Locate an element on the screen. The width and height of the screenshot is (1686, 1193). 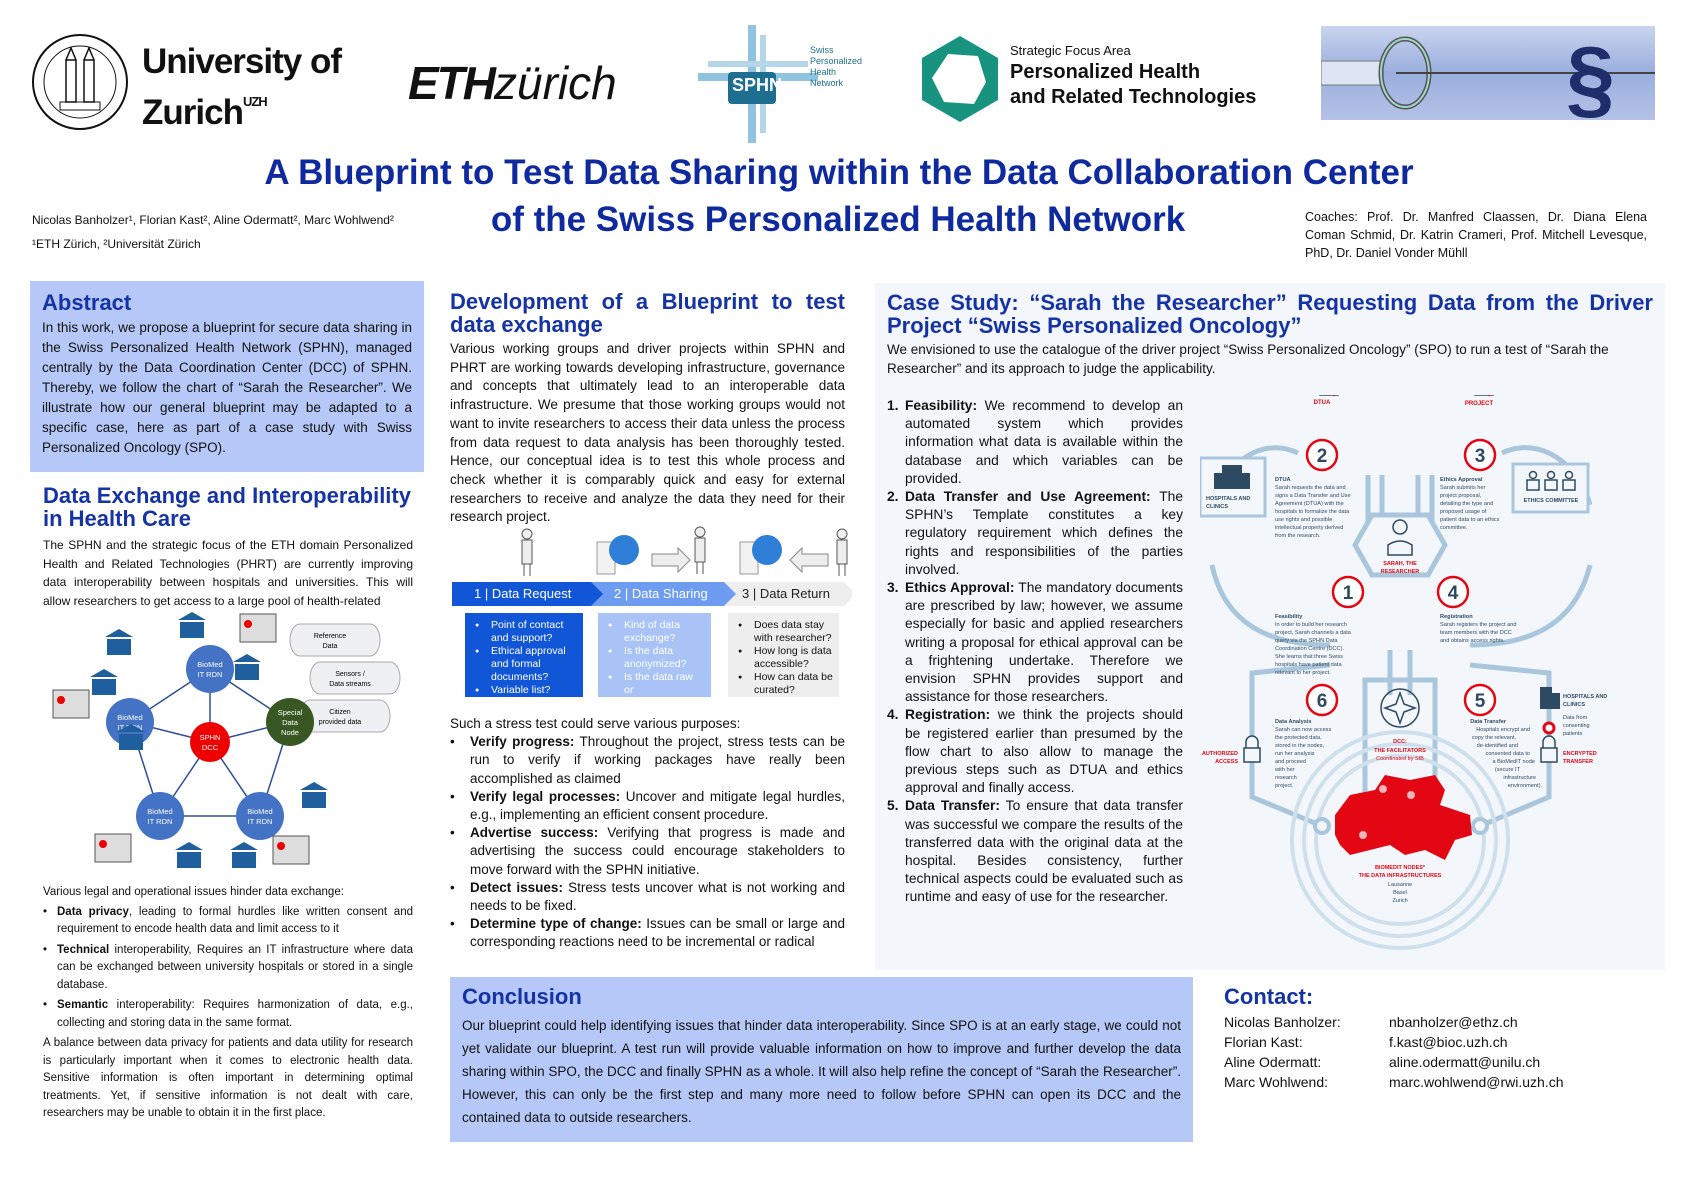
step5-line: environment). is located at coordinates (1525, 786).